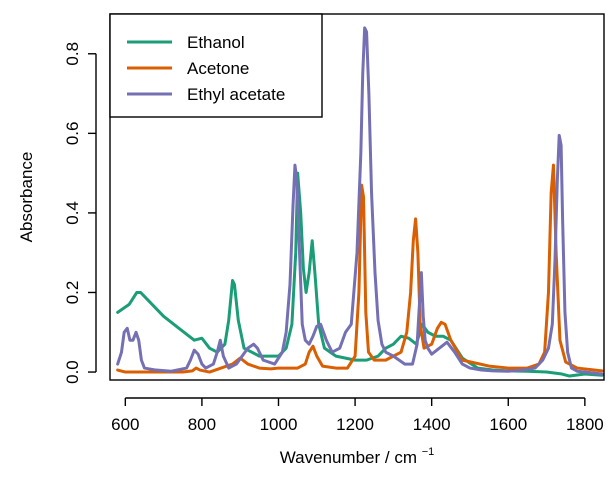 Image resolution: width=609 pixels, height=488 pixels. What do you see at coordinates (348, 457) in the screenshot?
I see `x-axis-title-text: Wavenumber / cm` at bounding box center [348, 457].